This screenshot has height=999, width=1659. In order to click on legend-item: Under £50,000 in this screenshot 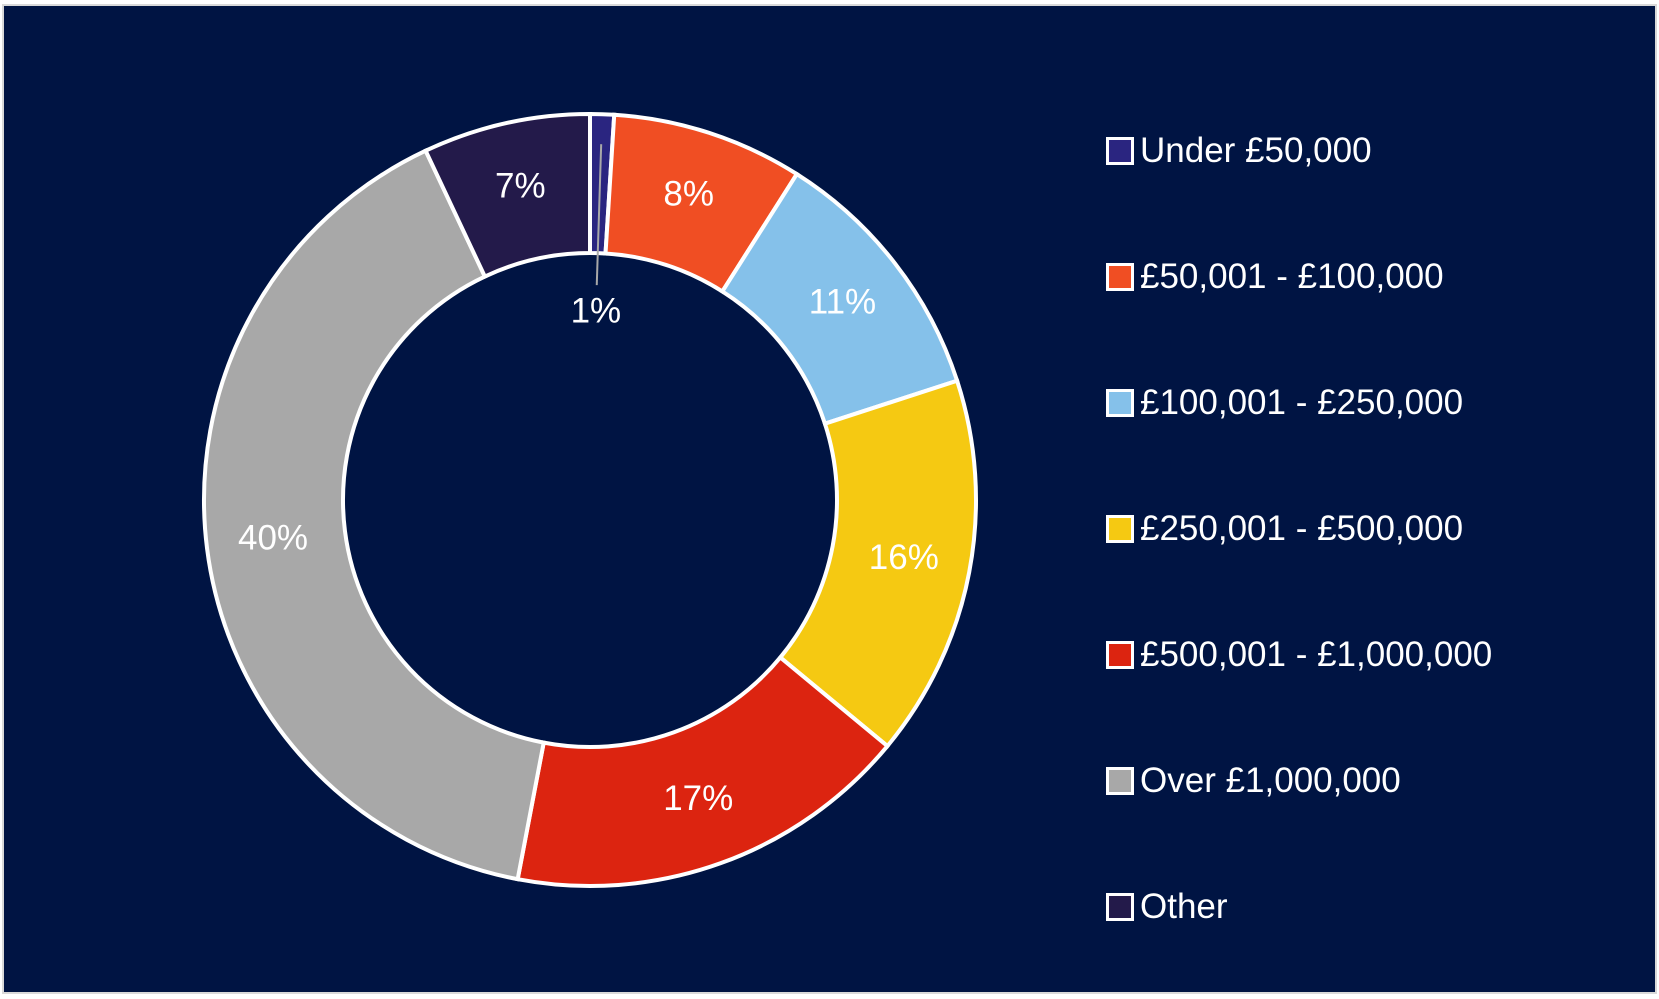, I will do `click(1299, 151)`.